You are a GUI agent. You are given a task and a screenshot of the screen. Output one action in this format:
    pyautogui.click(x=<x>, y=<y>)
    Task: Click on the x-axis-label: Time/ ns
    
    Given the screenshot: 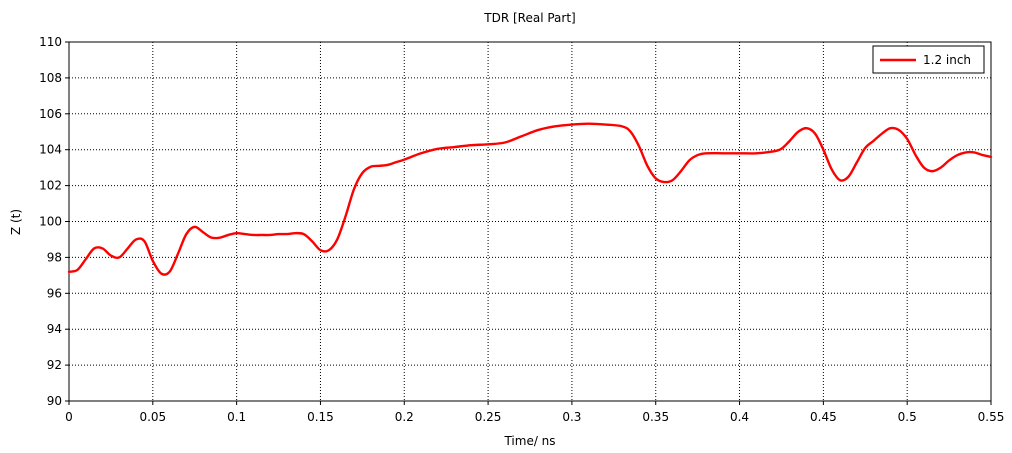 What is the action you would take?
    pyautogui.click(x=529, y=441)
    